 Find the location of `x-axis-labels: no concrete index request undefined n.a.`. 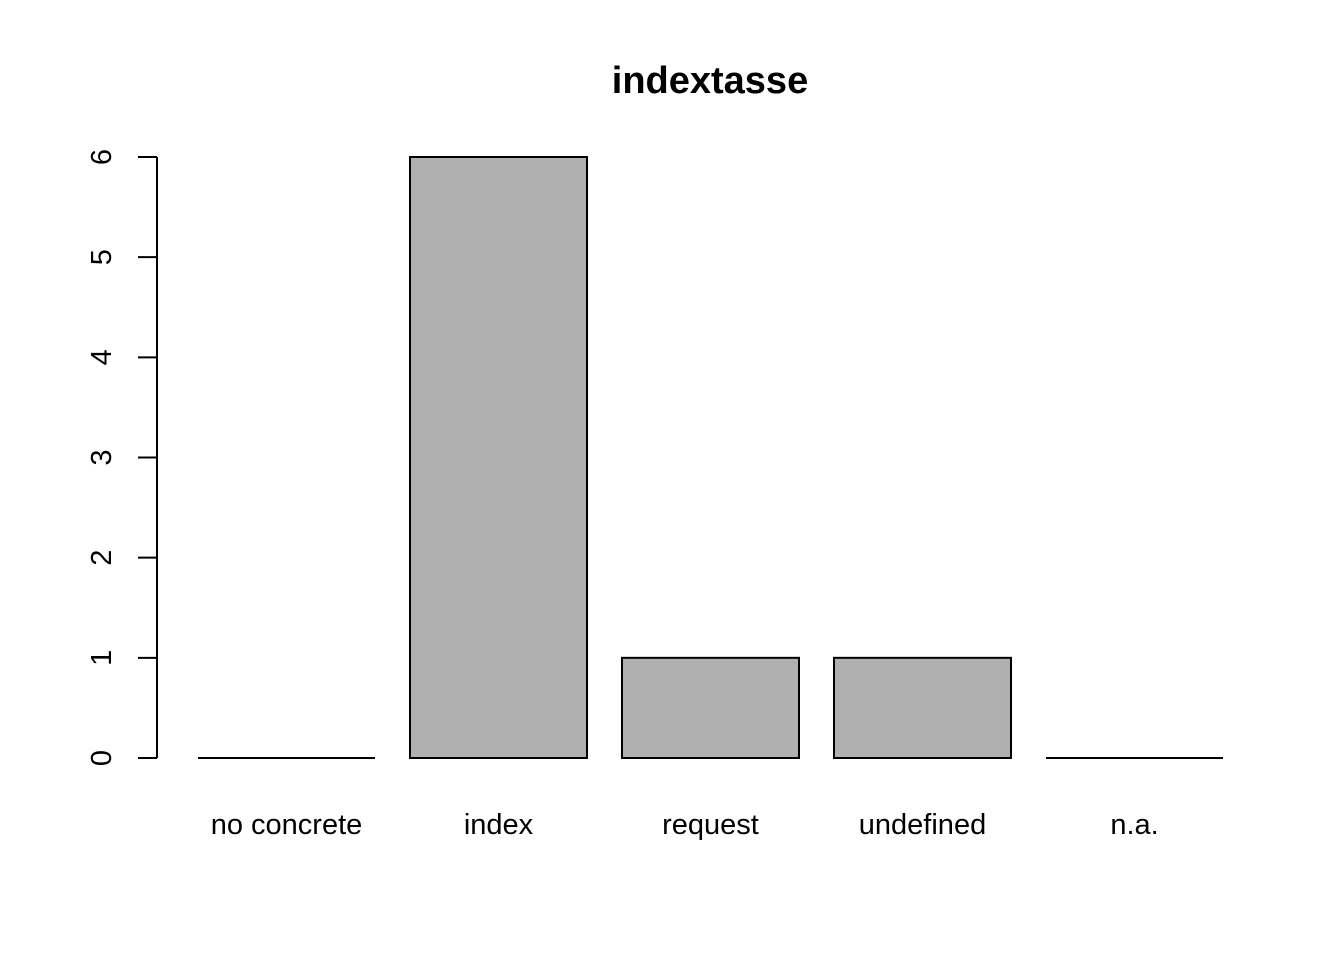

x-axis-labels: no concrete index request undefined n.a. is located at coordinates (685, 825).